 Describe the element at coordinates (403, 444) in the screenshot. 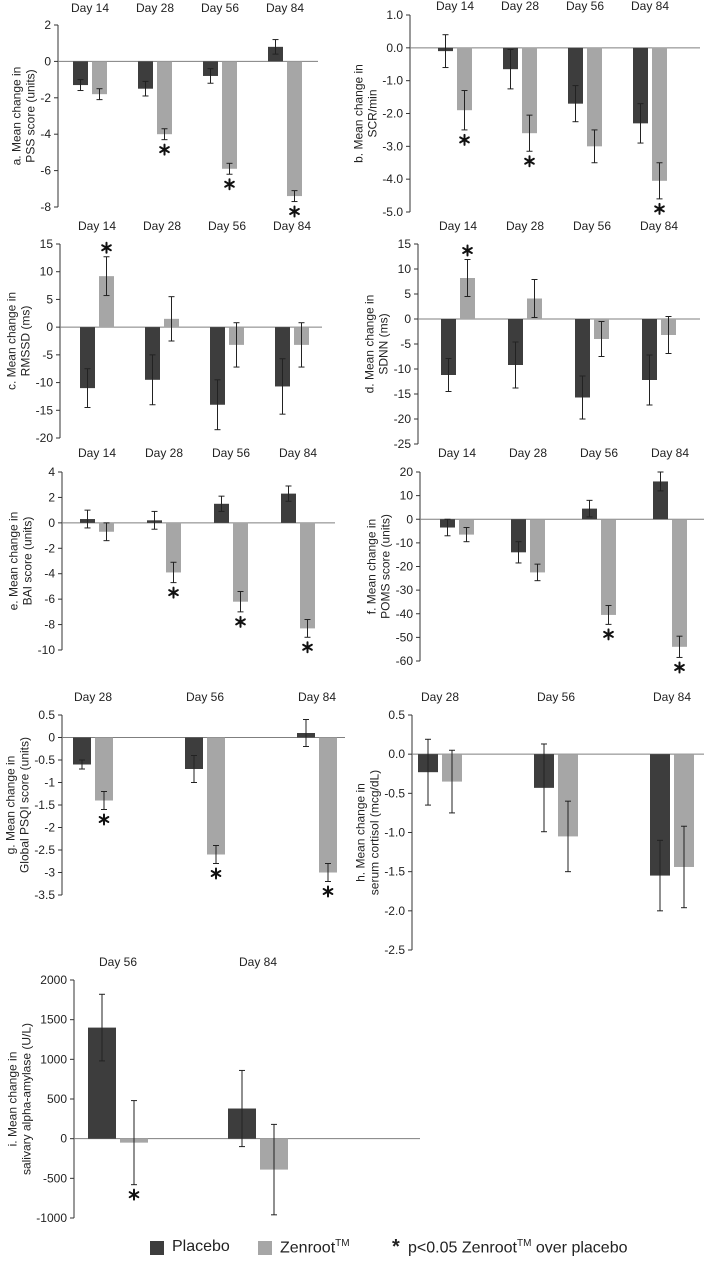

I see `y-tick-label: -25` at that location.